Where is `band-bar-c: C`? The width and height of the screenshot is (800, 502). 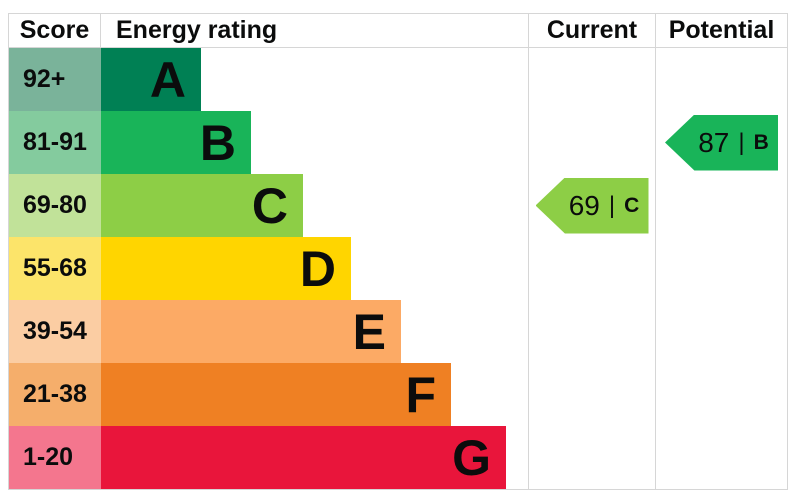
band-bar-c: C is located at coordinates (202, 205).